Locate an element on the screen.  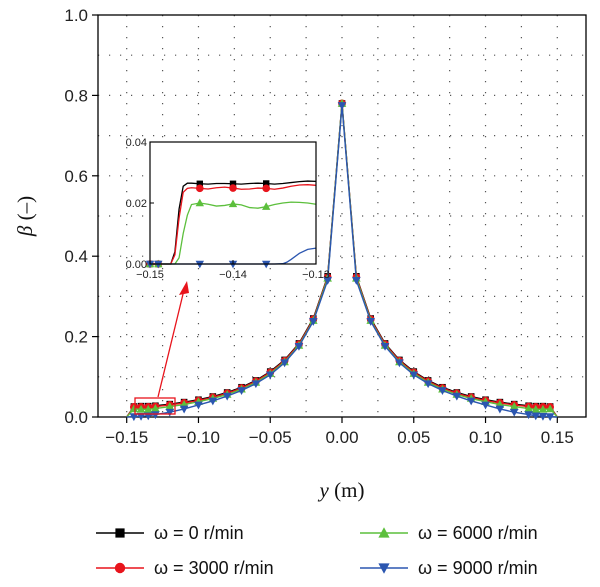
x-axis-symbol: y is located at coordinates (324, 490).